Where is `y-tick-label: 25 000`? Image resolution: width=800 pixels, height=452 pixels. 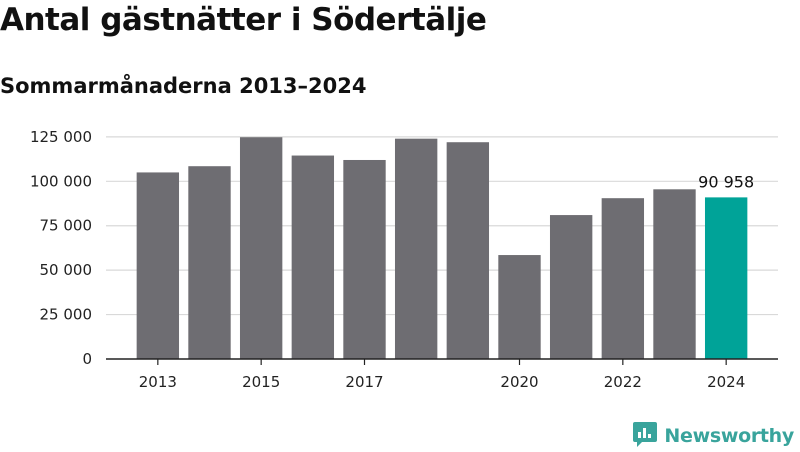 y-tick-label: 25 000 is located at coordinates (66, 315).